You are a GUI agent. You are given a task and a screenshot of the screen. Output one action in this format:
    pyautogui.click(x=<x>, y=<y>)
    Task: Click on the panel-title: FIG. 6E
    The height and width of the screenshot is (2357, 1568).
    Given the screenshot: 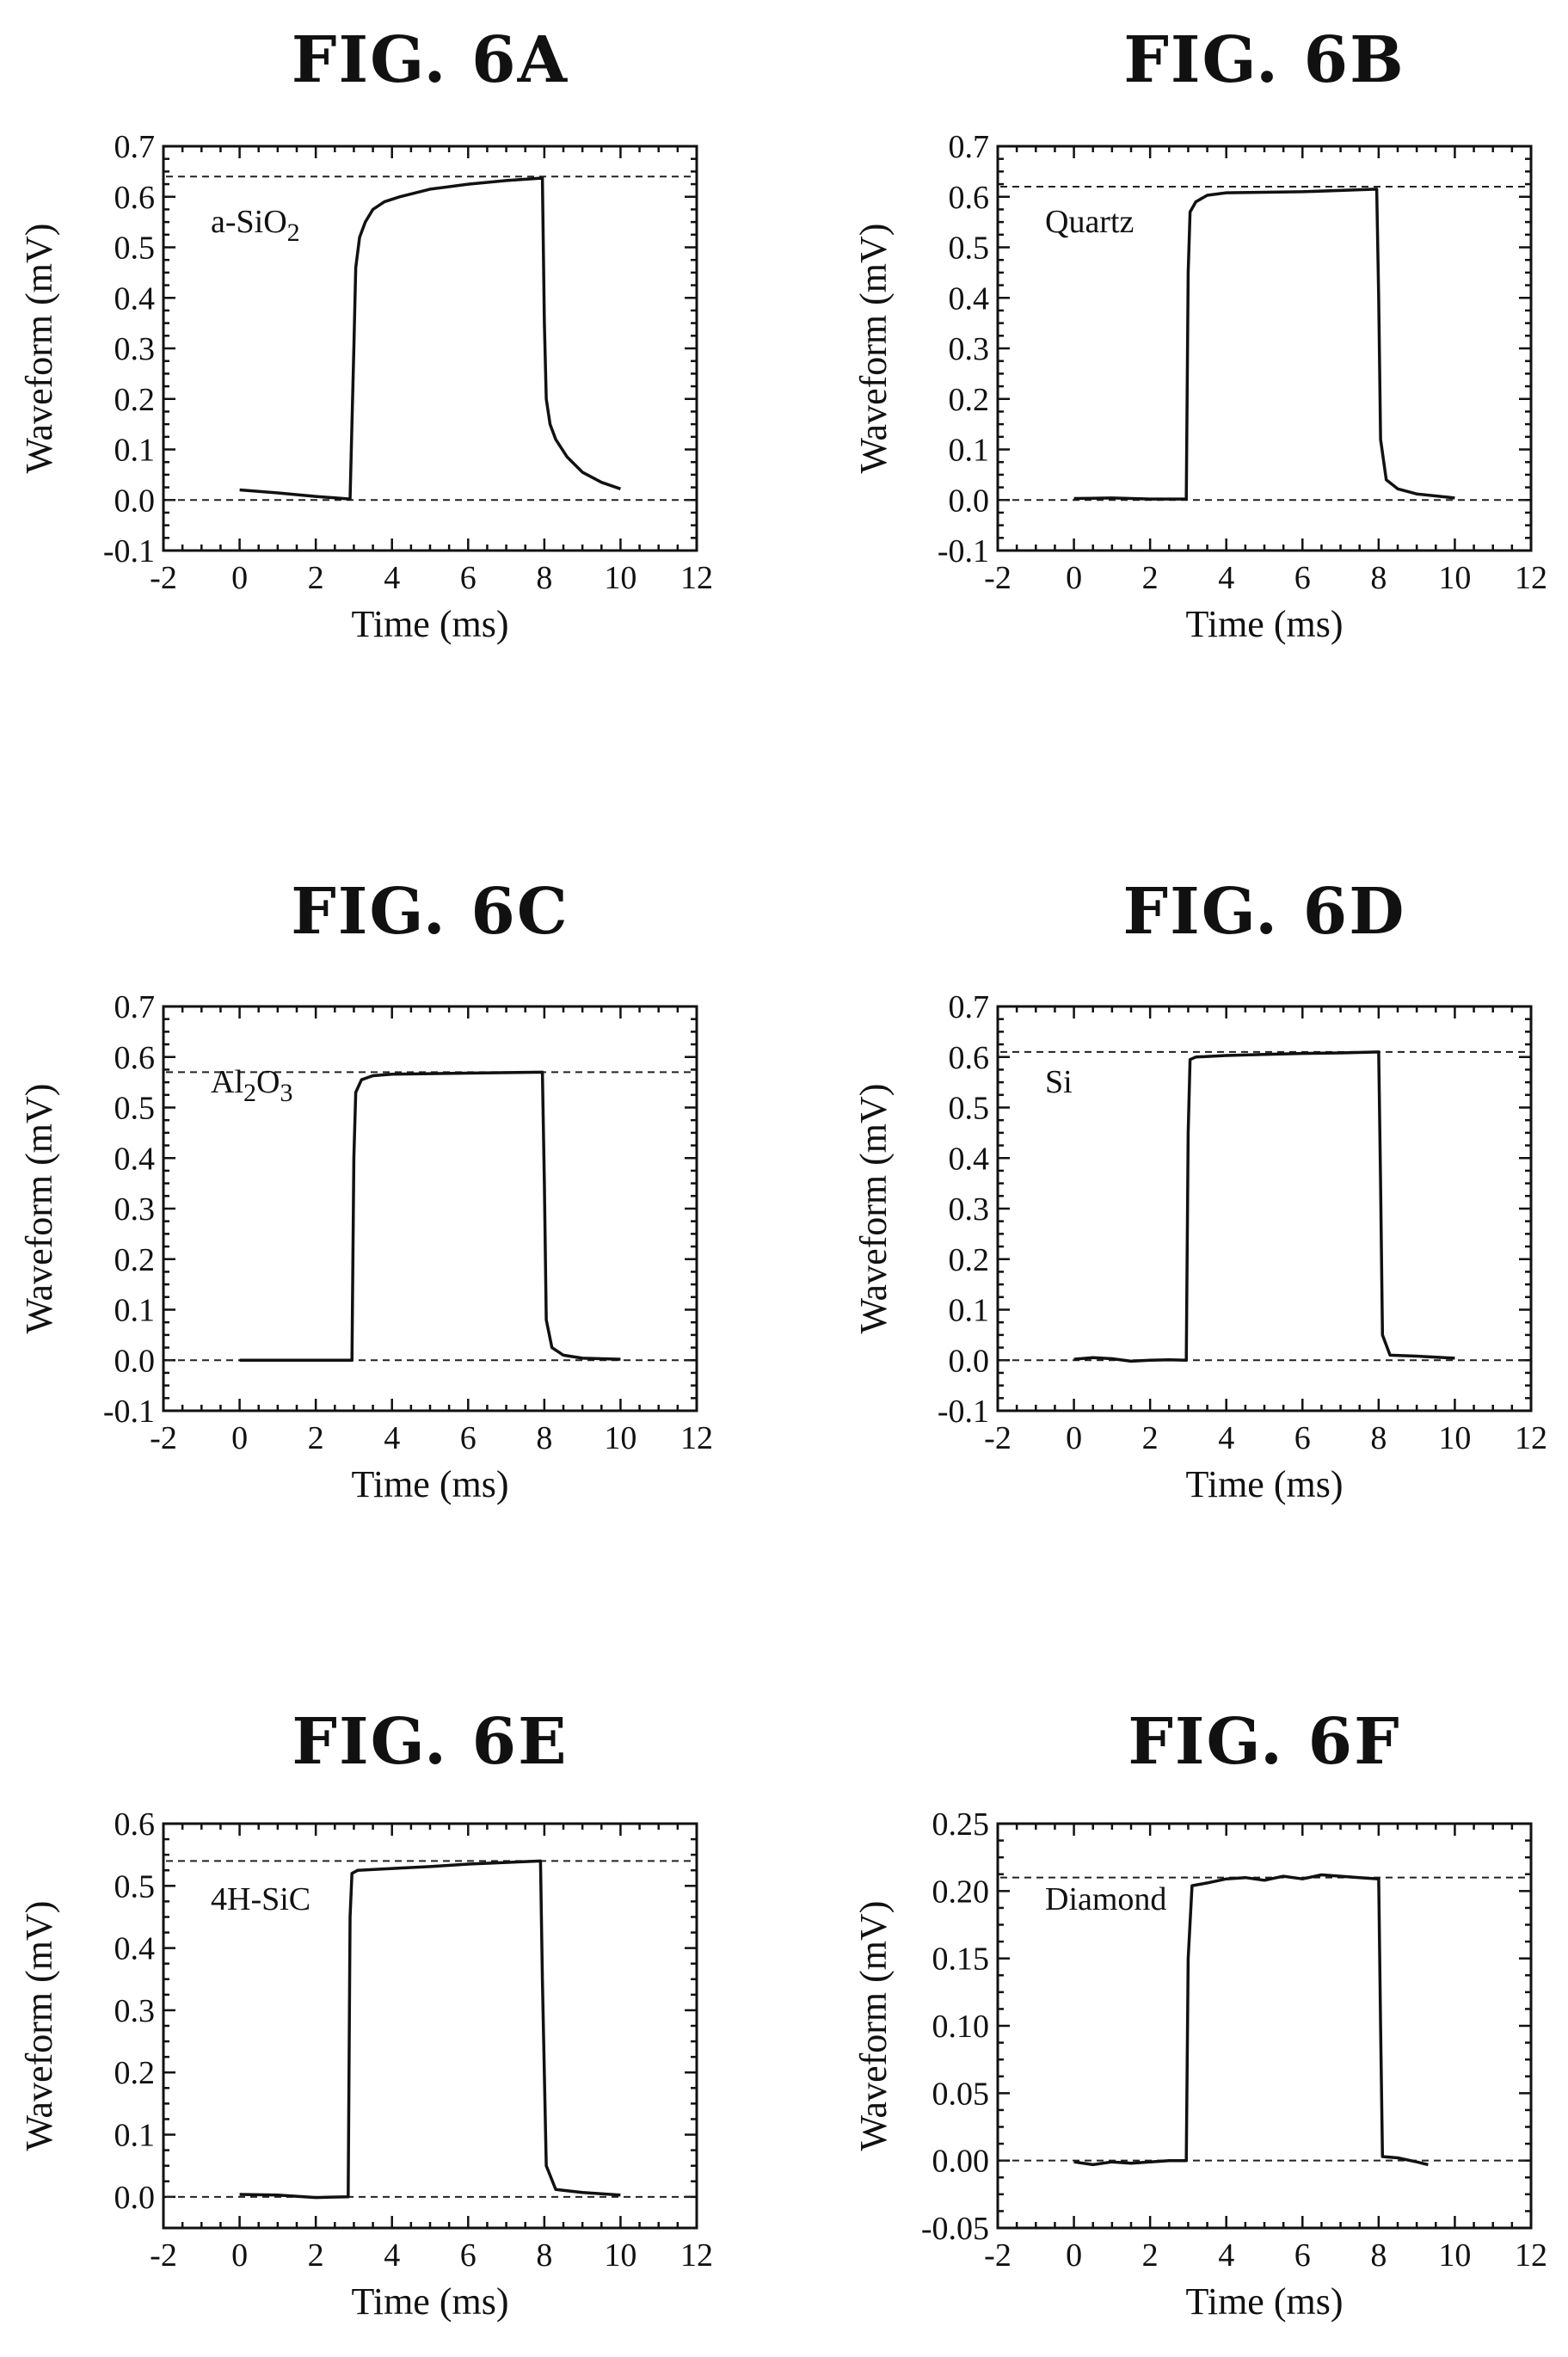 What is the action you would take?
    pyautogui.click(x=430, y=1742)
    